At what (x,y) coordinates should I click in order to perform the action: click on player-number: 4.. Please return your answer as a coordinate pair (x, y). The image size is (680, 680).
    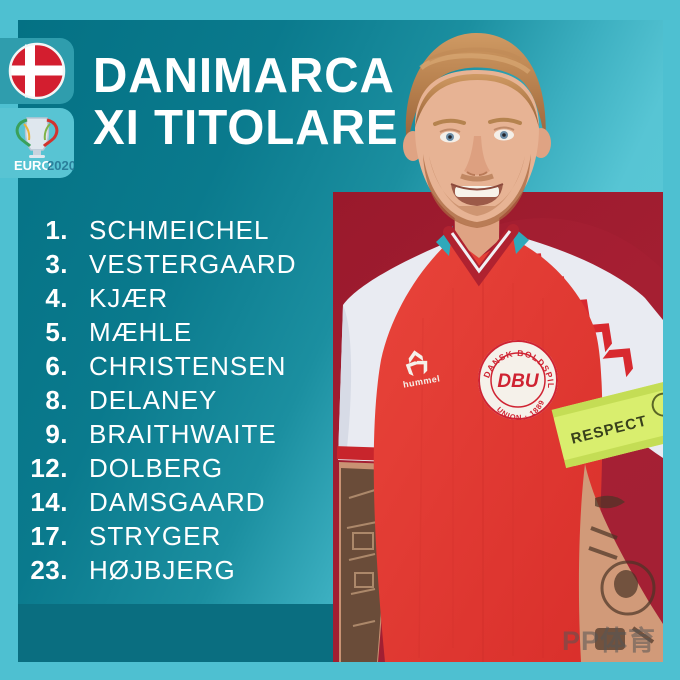
    Looking at the image, I should click on (56, 297).